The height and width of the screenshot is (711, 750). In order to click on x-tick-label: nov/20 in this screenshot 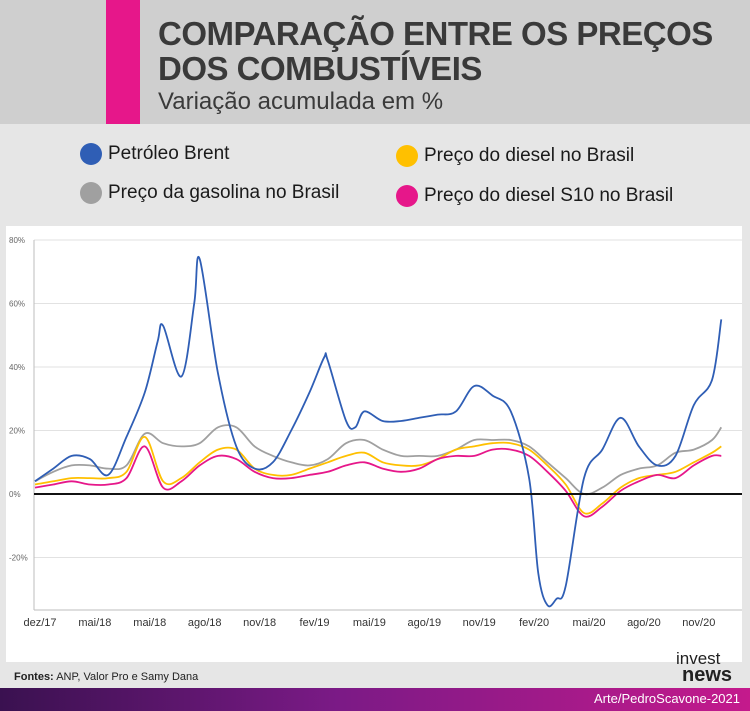, I will do `click(698, 623)`.